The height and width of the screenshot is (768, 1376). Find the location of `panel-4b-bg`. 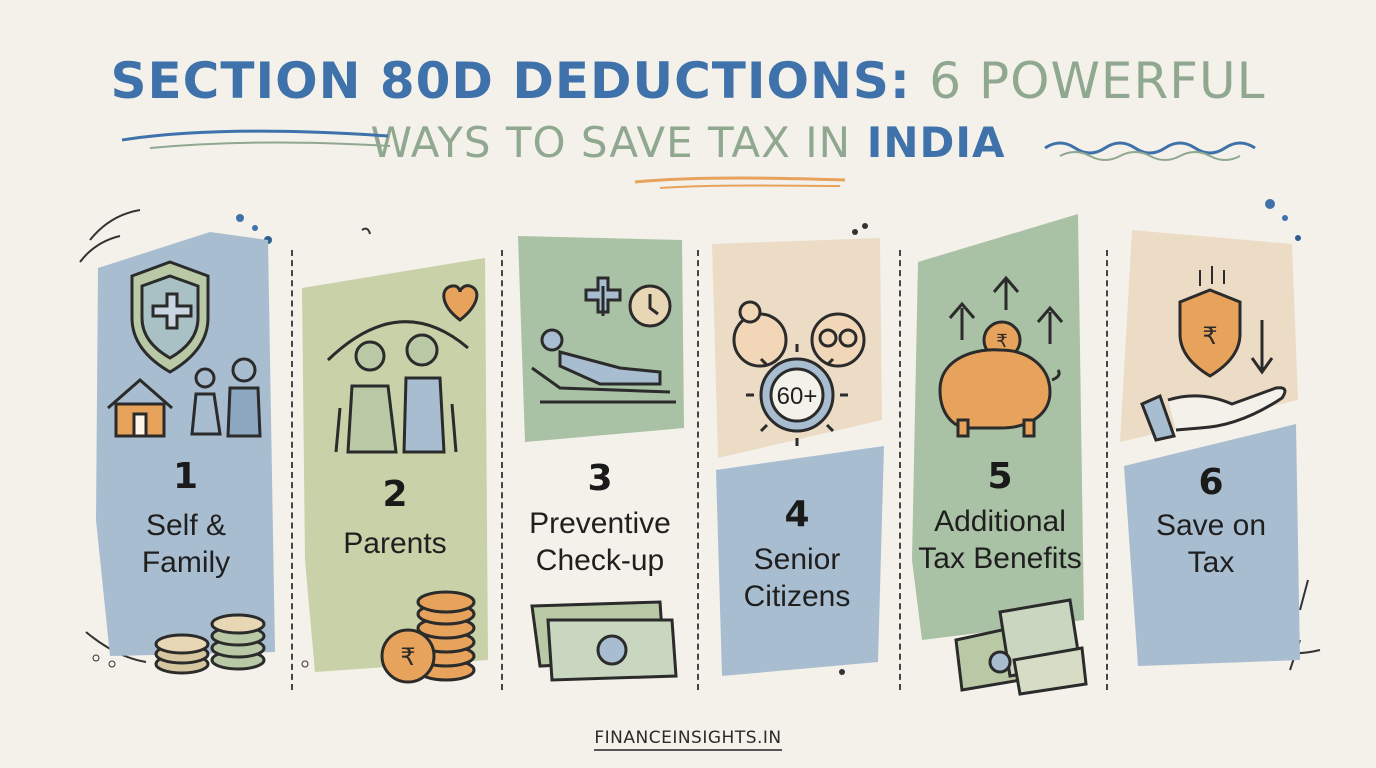

panel-4b-bg is located at coordinates (800, 561).